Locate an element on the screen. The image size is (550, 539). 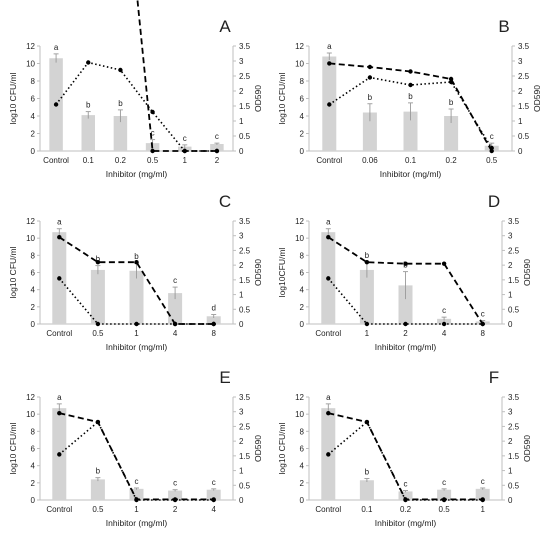
panel-letter: B is located at coordinates (503, 26).